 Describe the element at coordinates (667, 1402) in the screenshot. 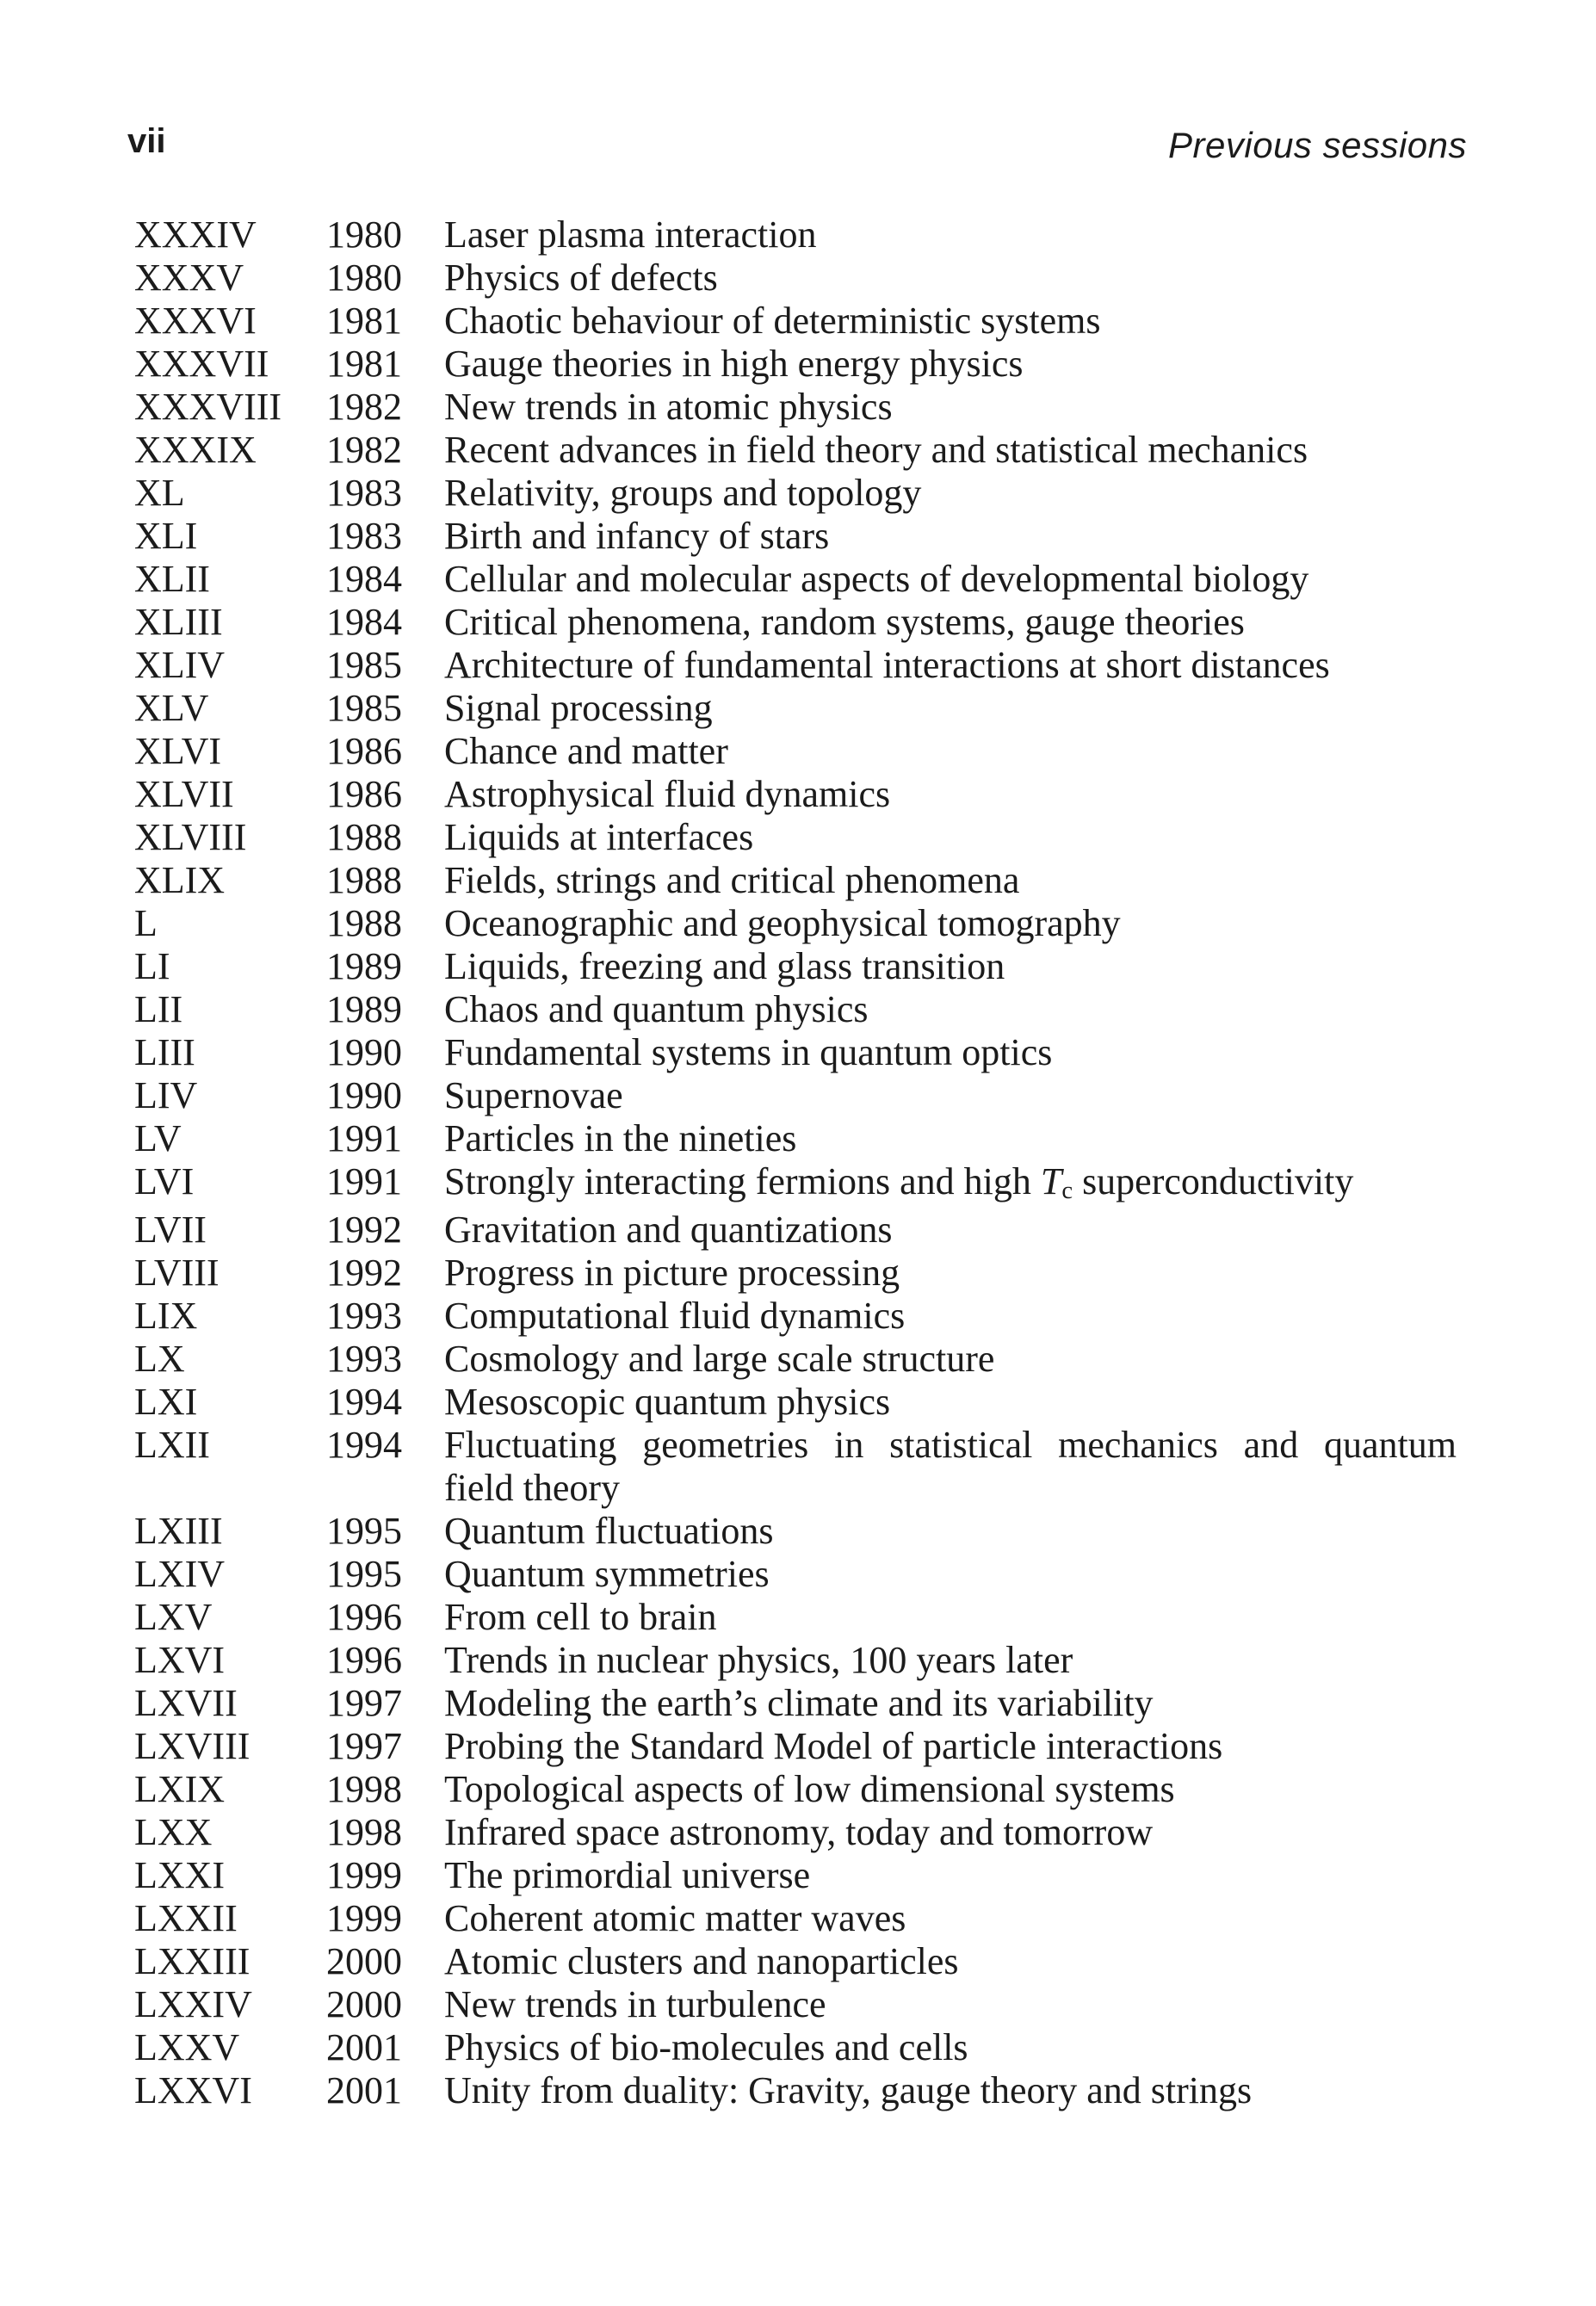

I see `session-title: Mesoscopic quantum physics` at that location.